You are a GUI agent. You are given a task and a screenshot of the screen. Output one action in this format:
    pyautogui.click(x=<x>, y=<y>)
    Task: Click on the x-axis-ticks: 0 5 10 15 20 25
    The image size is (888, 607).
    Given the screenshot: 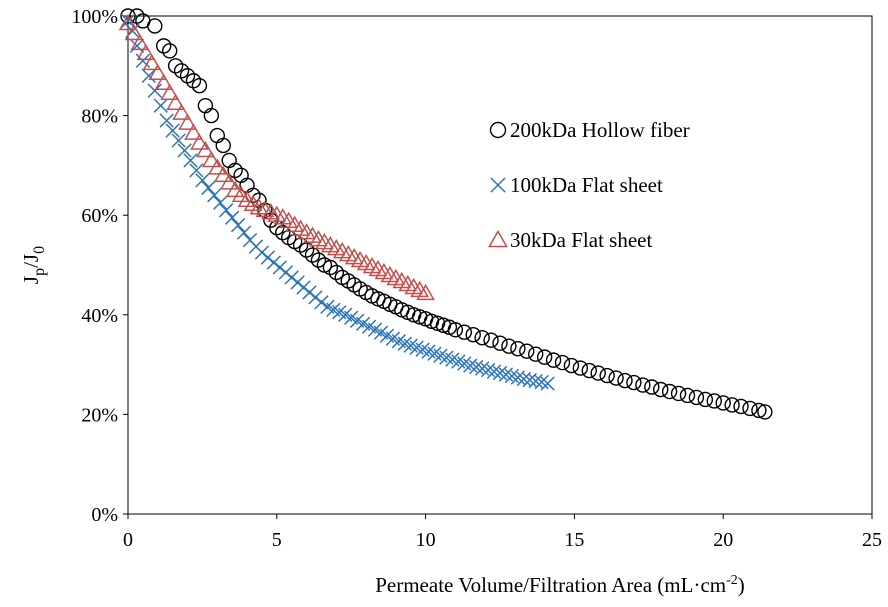 What is the action you would take?
    pyautogui.click(x=502, y=532)
    